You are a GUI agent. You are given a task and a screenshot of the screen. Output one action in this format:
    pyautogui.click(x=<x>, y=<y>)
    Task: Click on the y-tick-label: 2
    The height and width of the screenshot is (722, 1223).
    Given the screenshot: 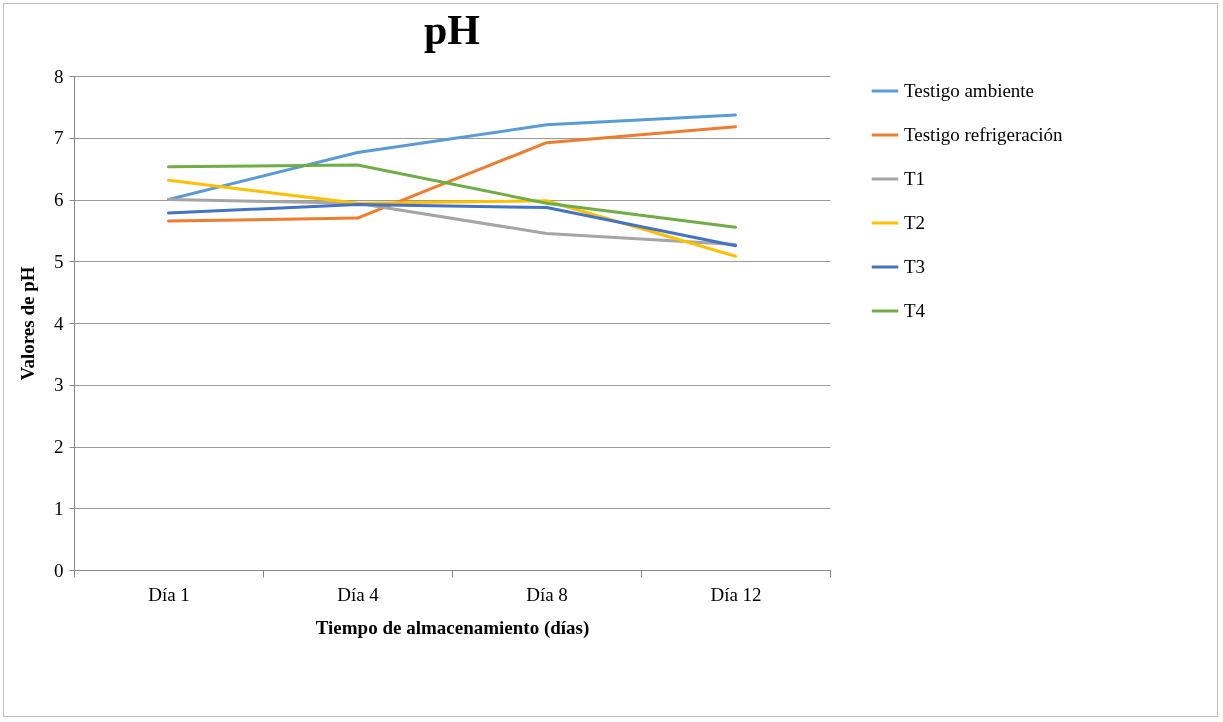 What is the action you would take?
    pyautogui.click(x=59, y=446)
    